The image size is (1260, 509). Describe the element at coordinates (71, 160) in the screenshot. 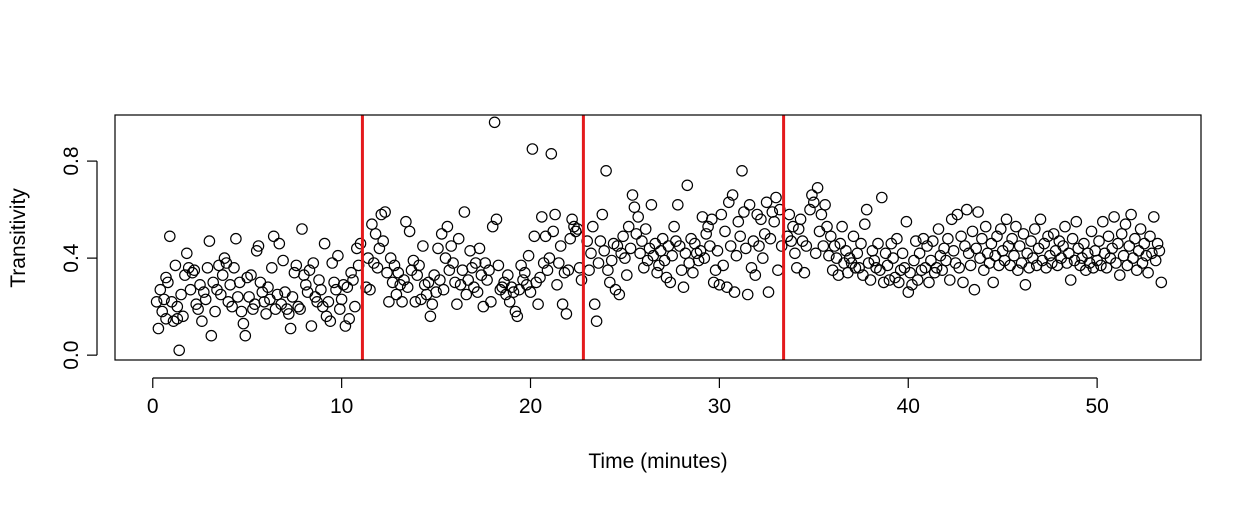

I see `y-tick-label: 0.8` at that location.